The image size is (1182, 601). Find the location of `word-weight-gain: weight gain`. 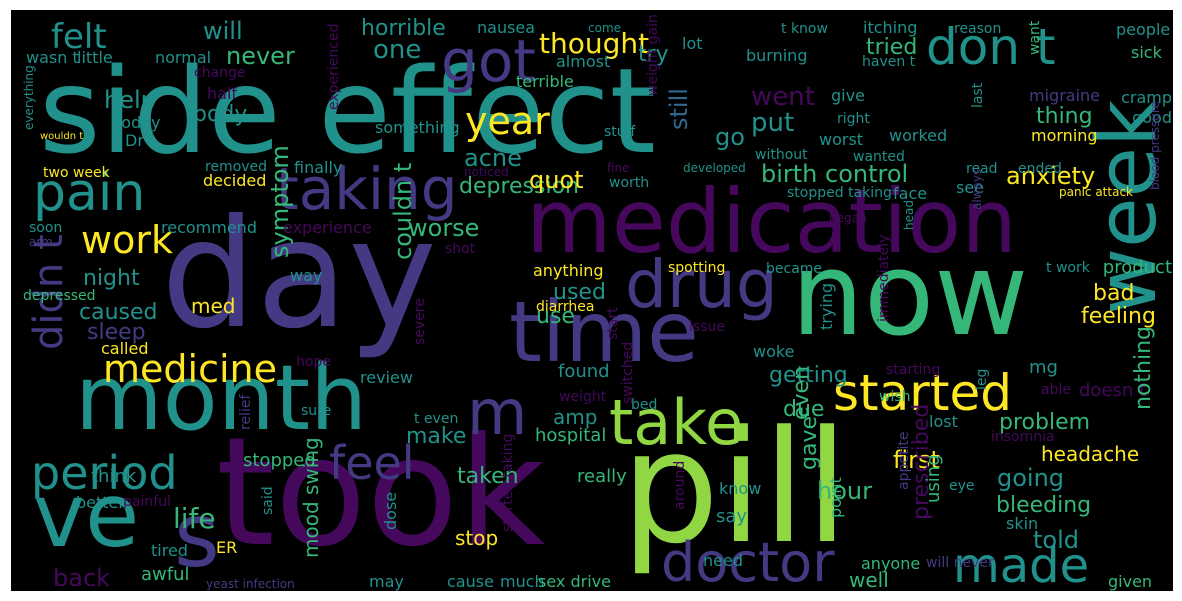

word-weight-gain: weight gain is located at coordinates (653, 55).